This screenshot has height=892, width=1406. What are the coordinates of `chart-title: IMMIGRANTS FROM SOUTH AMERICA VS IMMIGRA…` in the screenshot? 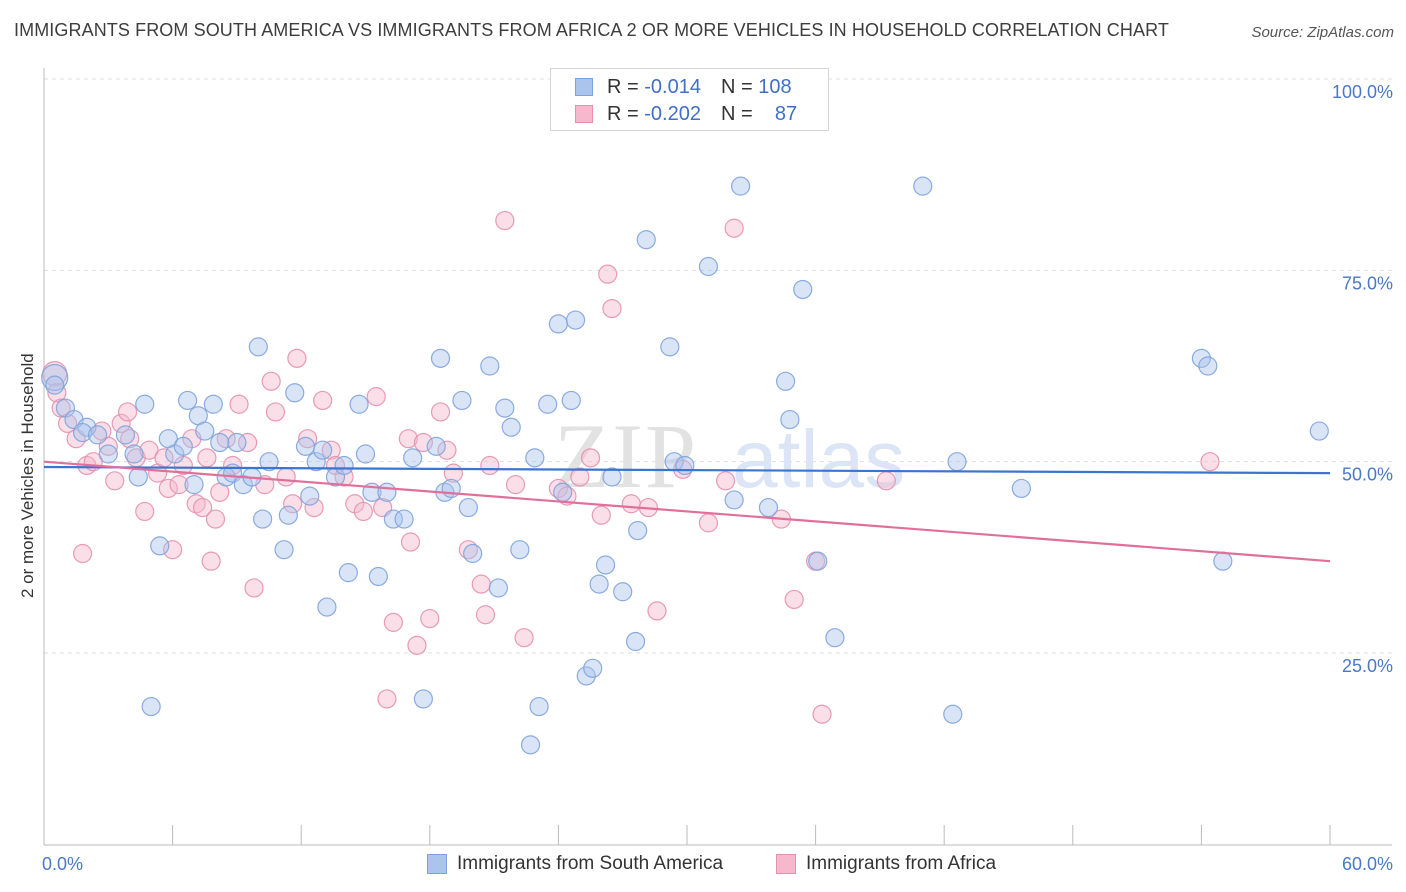 It's located at (591, 30).